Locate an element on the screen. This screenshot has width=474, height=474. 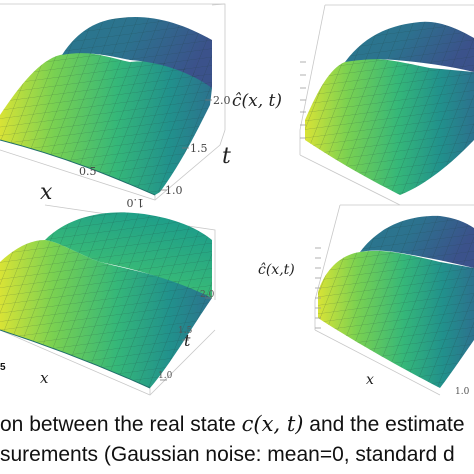
z-axis-label: ĉ(x,t) is located at coordinates (276, 270).